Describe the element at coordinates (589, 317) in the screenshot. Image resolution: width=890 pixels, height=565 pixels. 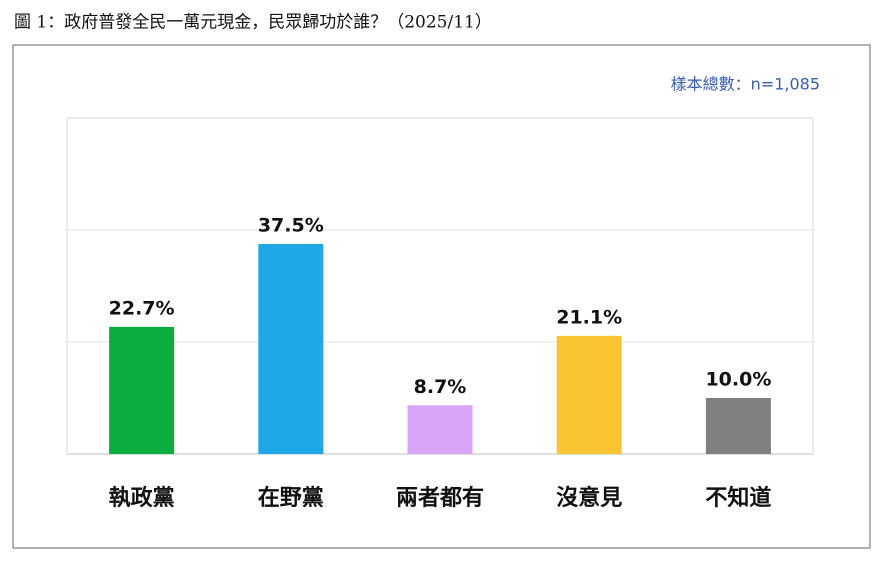
I see `value-label: 21.1%` at that location.